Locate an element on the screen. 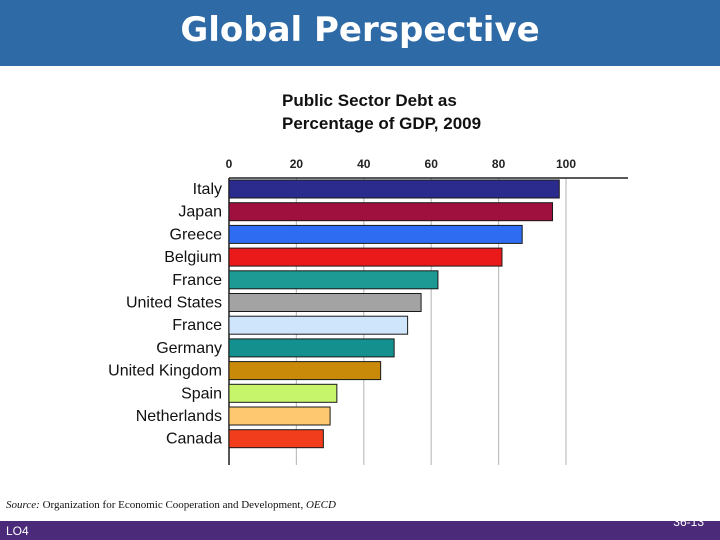  learning-objective-label: LO4 is located at coordinates (17, 531).